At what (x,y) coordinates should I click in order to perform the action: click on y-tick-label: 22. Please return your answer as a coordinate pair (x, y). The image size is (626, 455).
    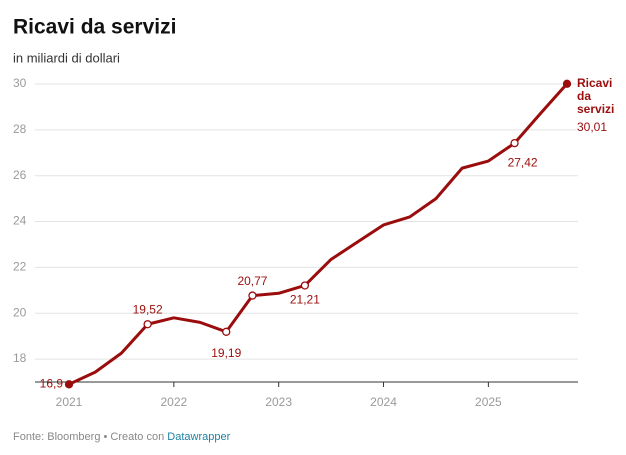
    Looking at the image, I should click on (20, 267).